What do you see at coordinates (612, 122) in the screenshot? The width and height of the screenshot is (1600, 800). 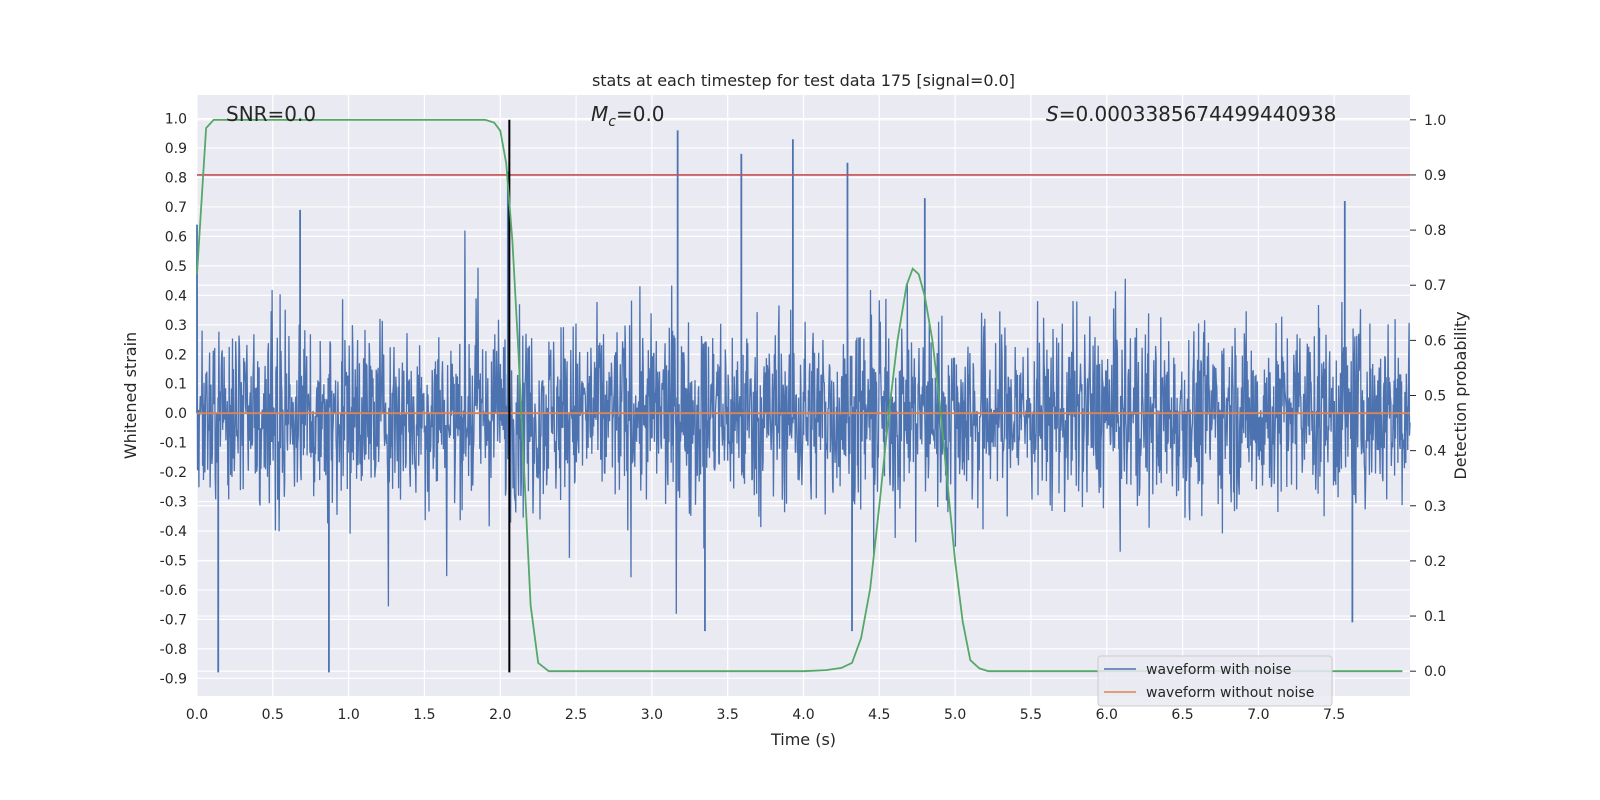 I see `annotation-mc-subscript: c` at bounding box center [612, 122].